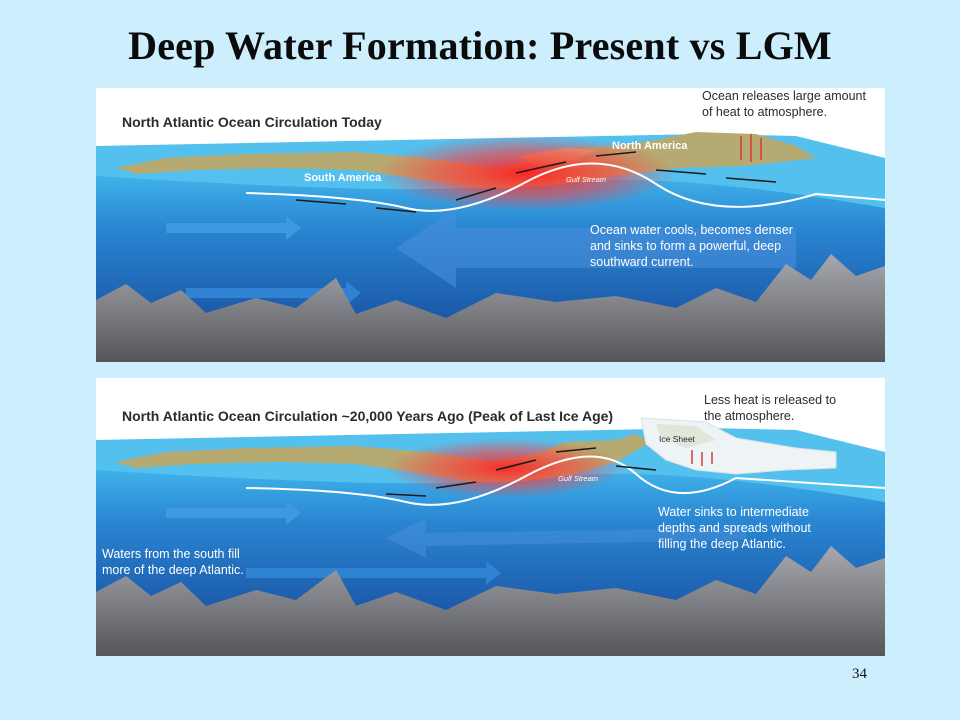  Describe the element at coordinates (566, 538) in the screenshot. I see `lgm-intermediate-current-arrow` at that location.